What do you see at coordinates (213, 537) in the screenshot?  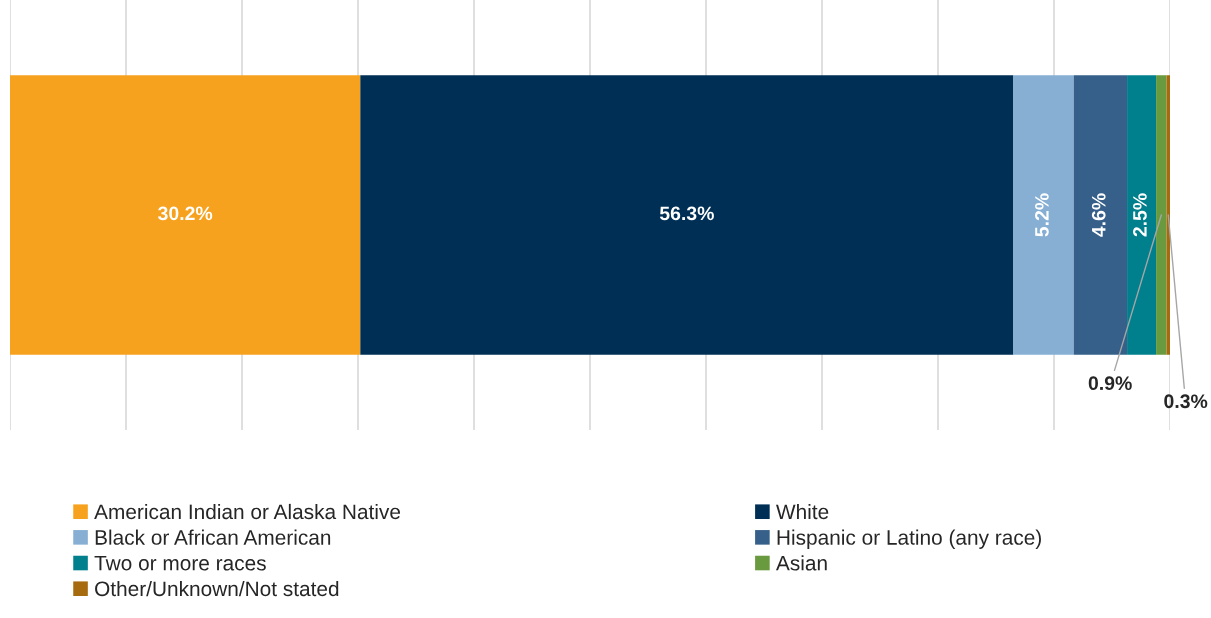 I see `legend-label: Black or African American` at bounding box center [213, 537].